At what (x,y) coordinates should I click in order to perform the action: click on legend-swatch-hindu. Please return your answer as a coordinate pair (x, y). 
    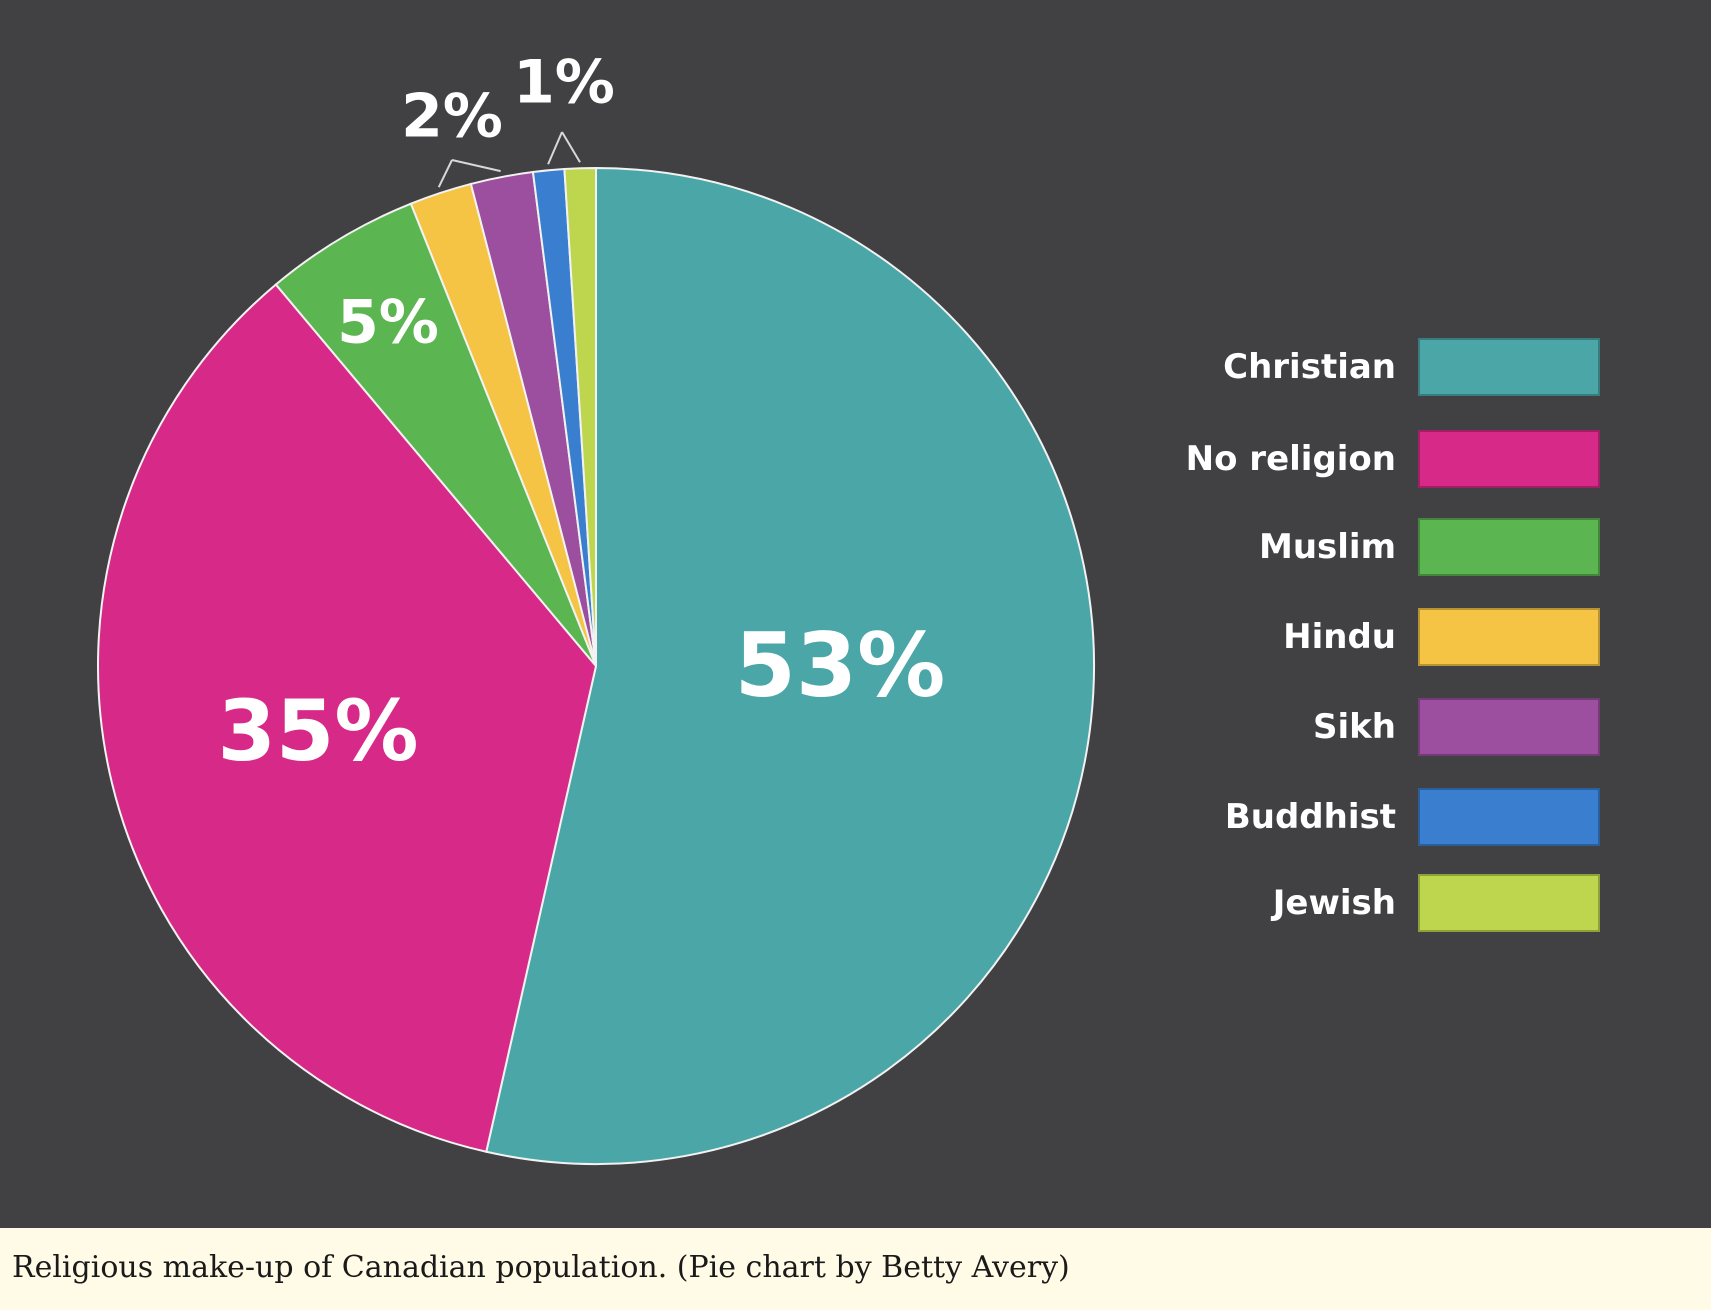
    Looking at the image, I should click on (1509, 637).